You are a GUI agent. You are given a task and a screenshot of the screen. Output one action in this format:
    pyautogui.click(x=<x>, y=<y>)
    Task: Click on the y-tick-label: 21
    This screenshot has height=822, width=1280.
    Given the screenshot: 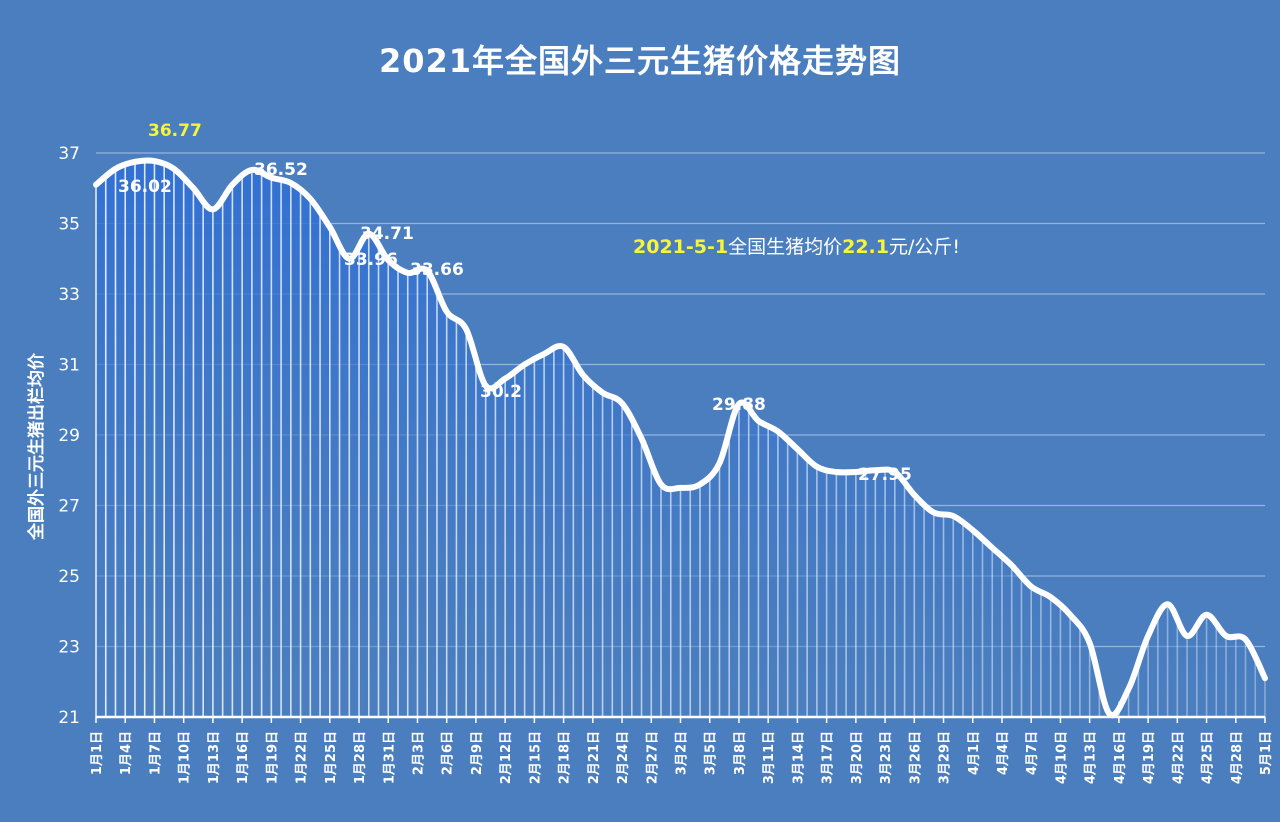 What is the action you would take?
    pyautogui.click(x=69, y=718)
    